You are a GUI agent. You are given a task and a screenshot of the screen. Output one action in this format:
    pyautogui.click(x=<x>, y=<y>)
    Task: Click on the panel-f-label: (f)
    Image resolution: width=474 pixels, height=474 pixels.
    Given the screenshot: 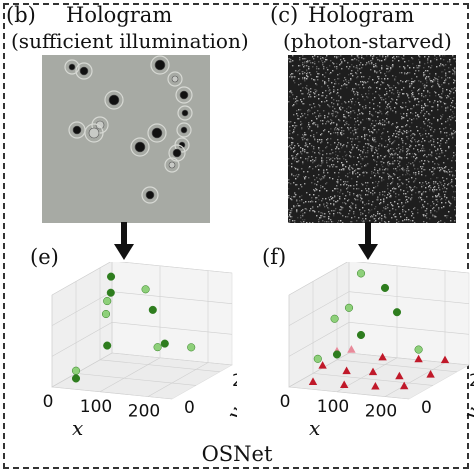 What is the action you would take?
    pyautogui.click(x=274, y=257)
    